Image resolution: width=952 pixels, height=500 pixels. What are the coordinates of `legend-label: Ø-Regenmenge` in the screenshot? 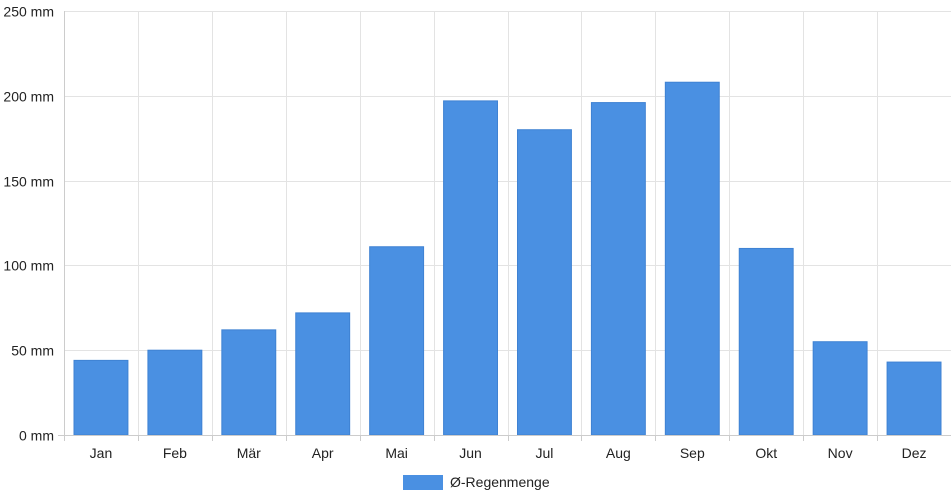 It's located at (500, 482).